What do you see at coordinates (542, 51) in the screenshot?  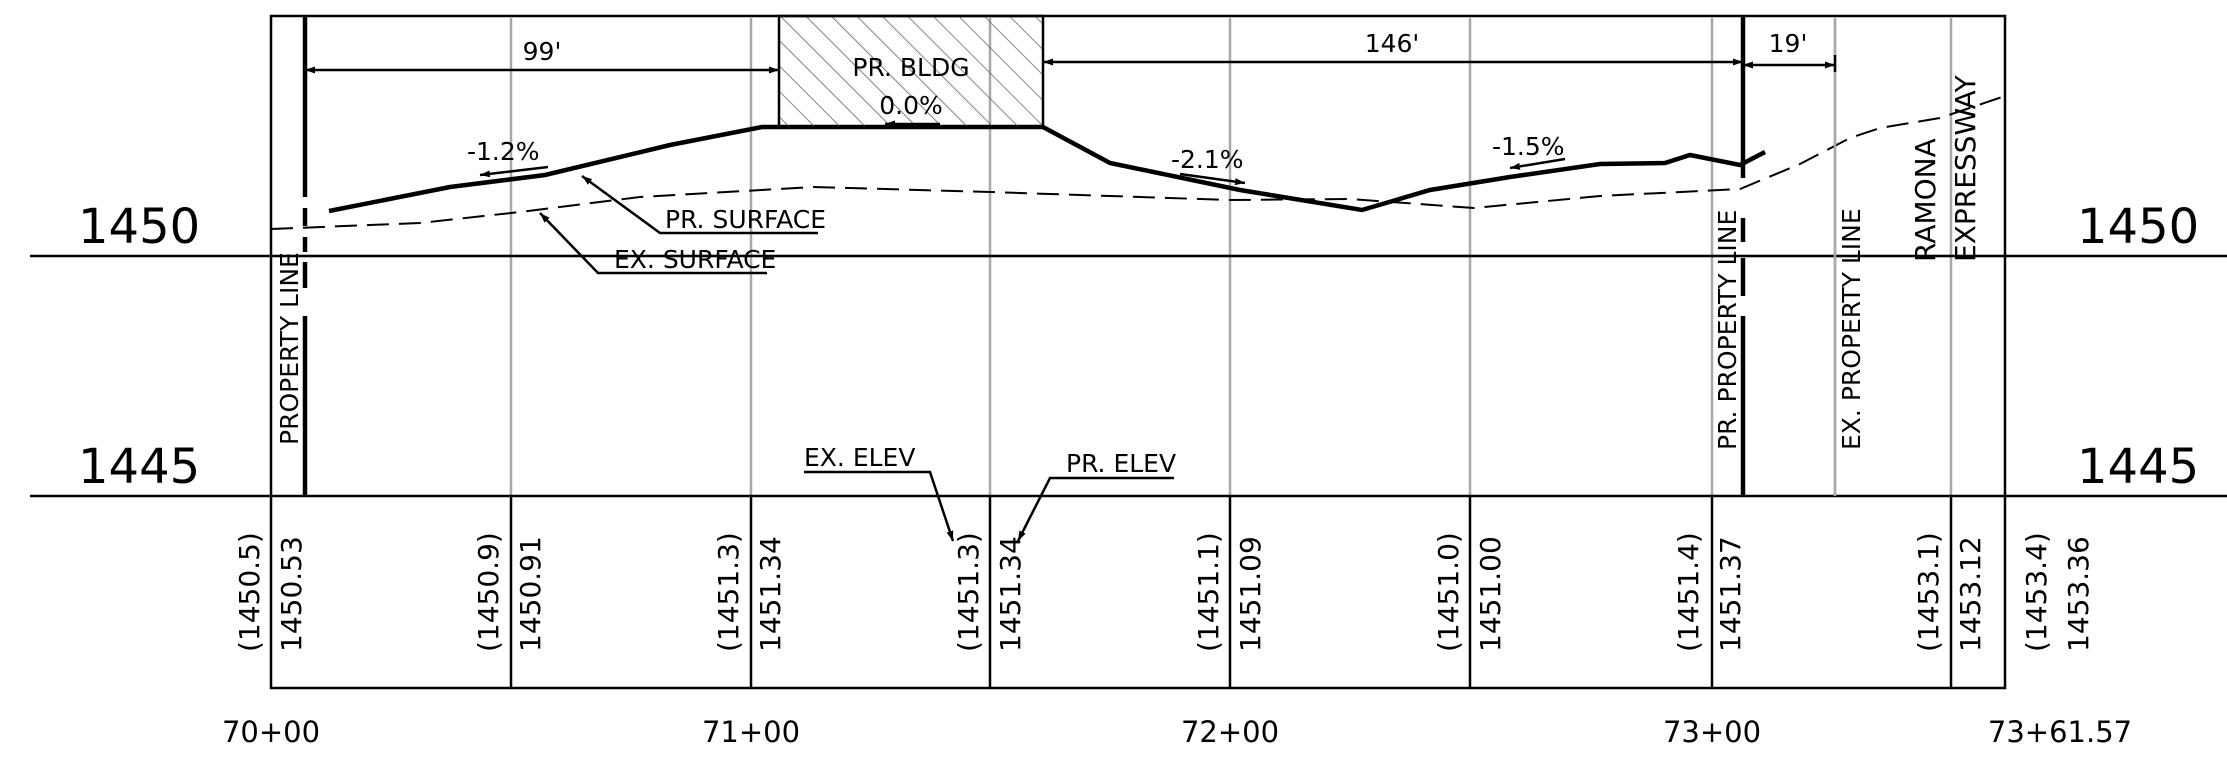 I see `dimension-99-label: 99'` at bounding box center [542, 51].